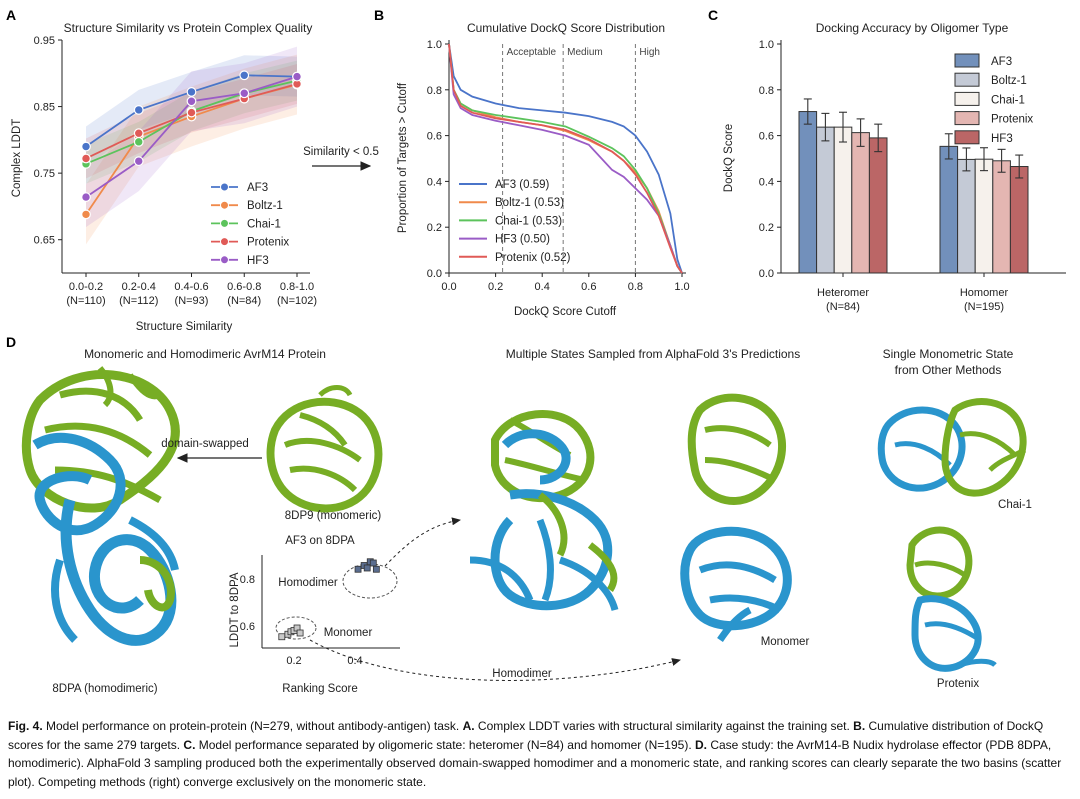 This screenshot has width=1080, height=799. Describe the element at coordinates (354, 661) in the screenshot. I see `inset-xtick-0.4: 0.4` at that location.